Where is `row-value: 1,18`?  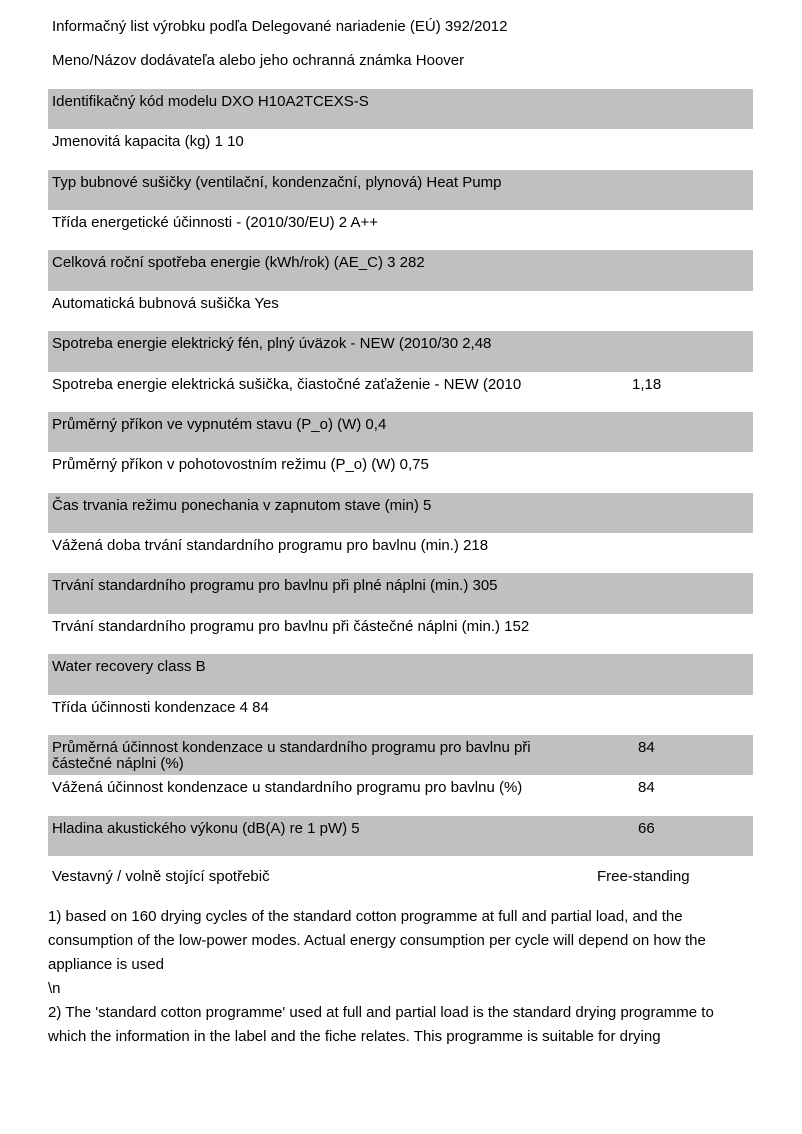
row-value: 1,18 is located at coordinates (647, 384).